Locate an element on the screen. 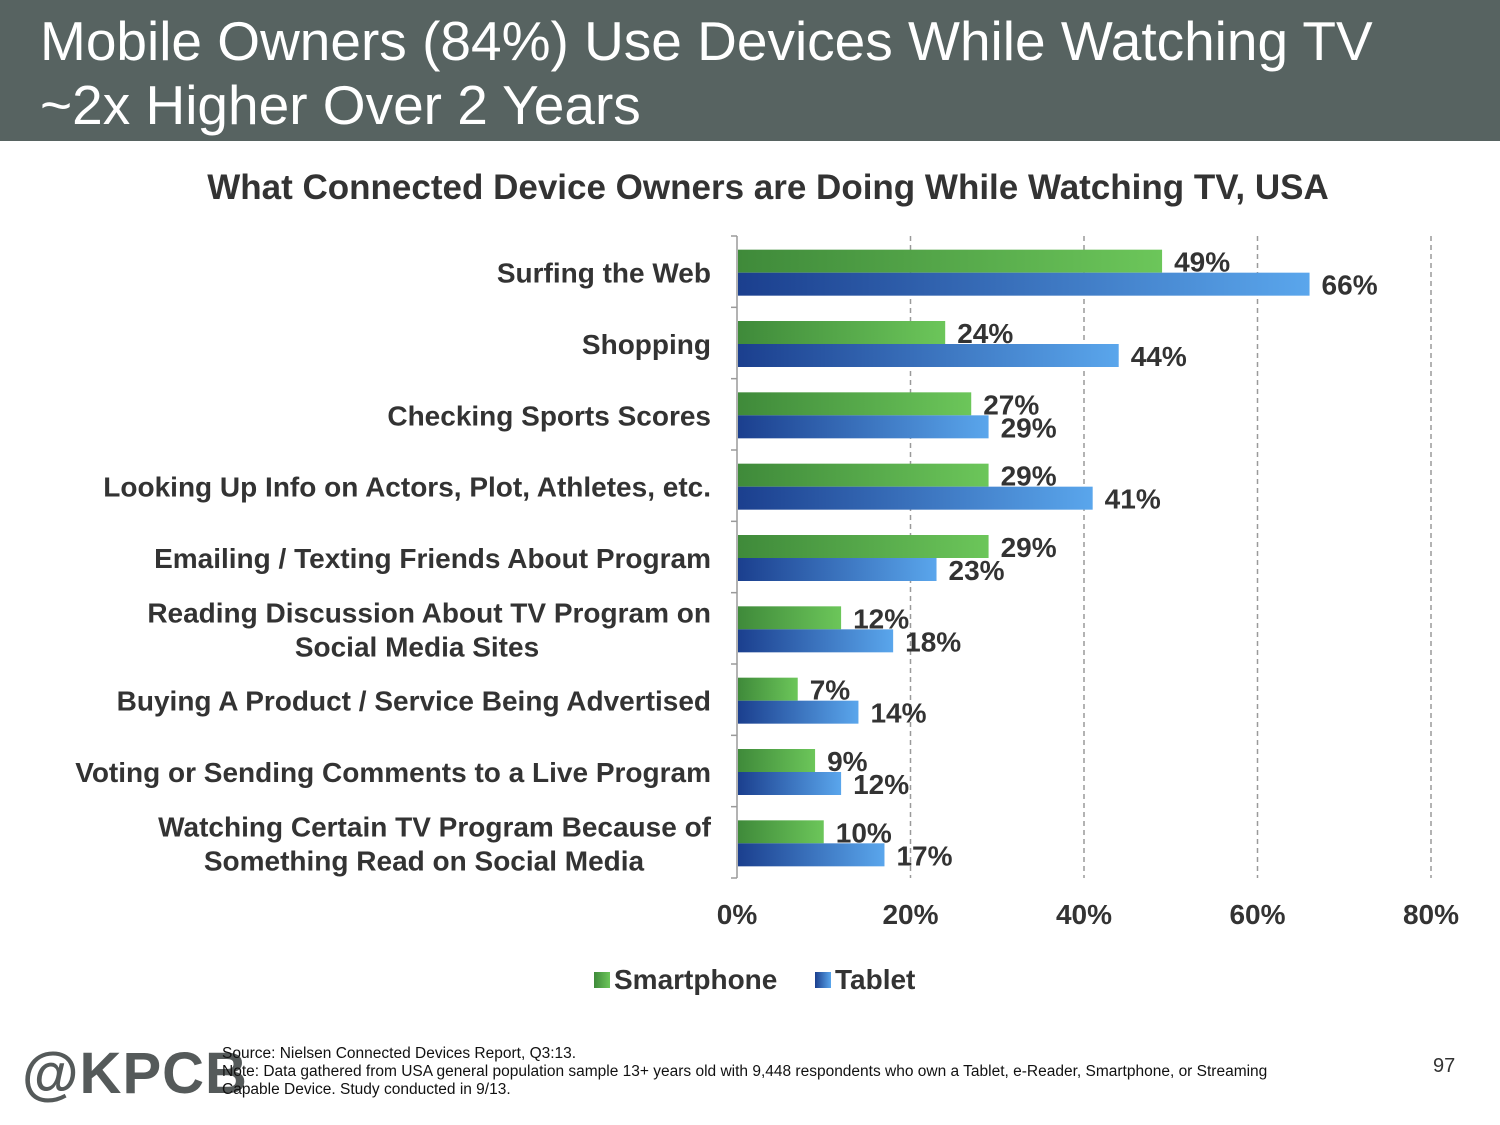  page-number: 97 is located at coordinates (1444, 1066).